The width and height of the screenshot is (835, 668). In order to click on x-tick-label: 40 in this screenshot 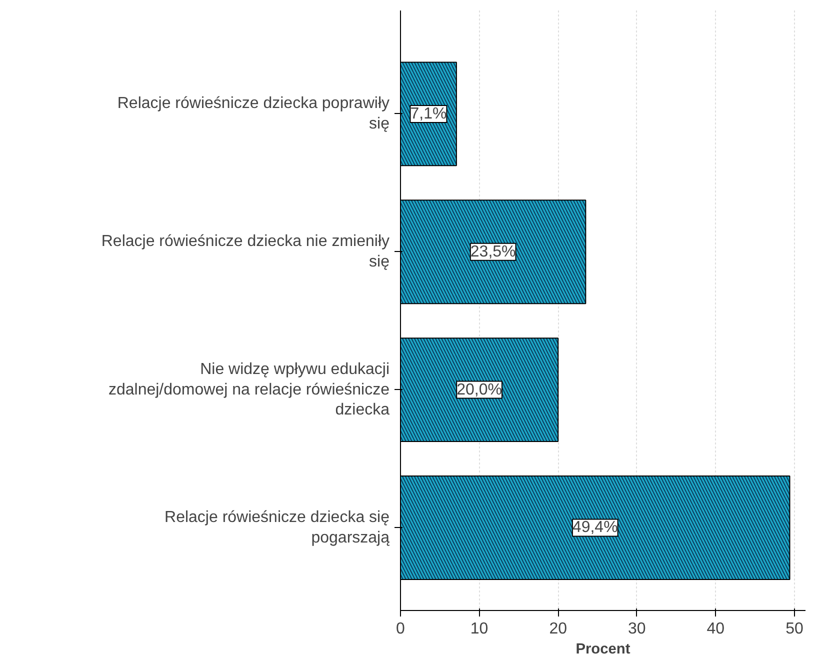, I will do `click(715, 629)`.